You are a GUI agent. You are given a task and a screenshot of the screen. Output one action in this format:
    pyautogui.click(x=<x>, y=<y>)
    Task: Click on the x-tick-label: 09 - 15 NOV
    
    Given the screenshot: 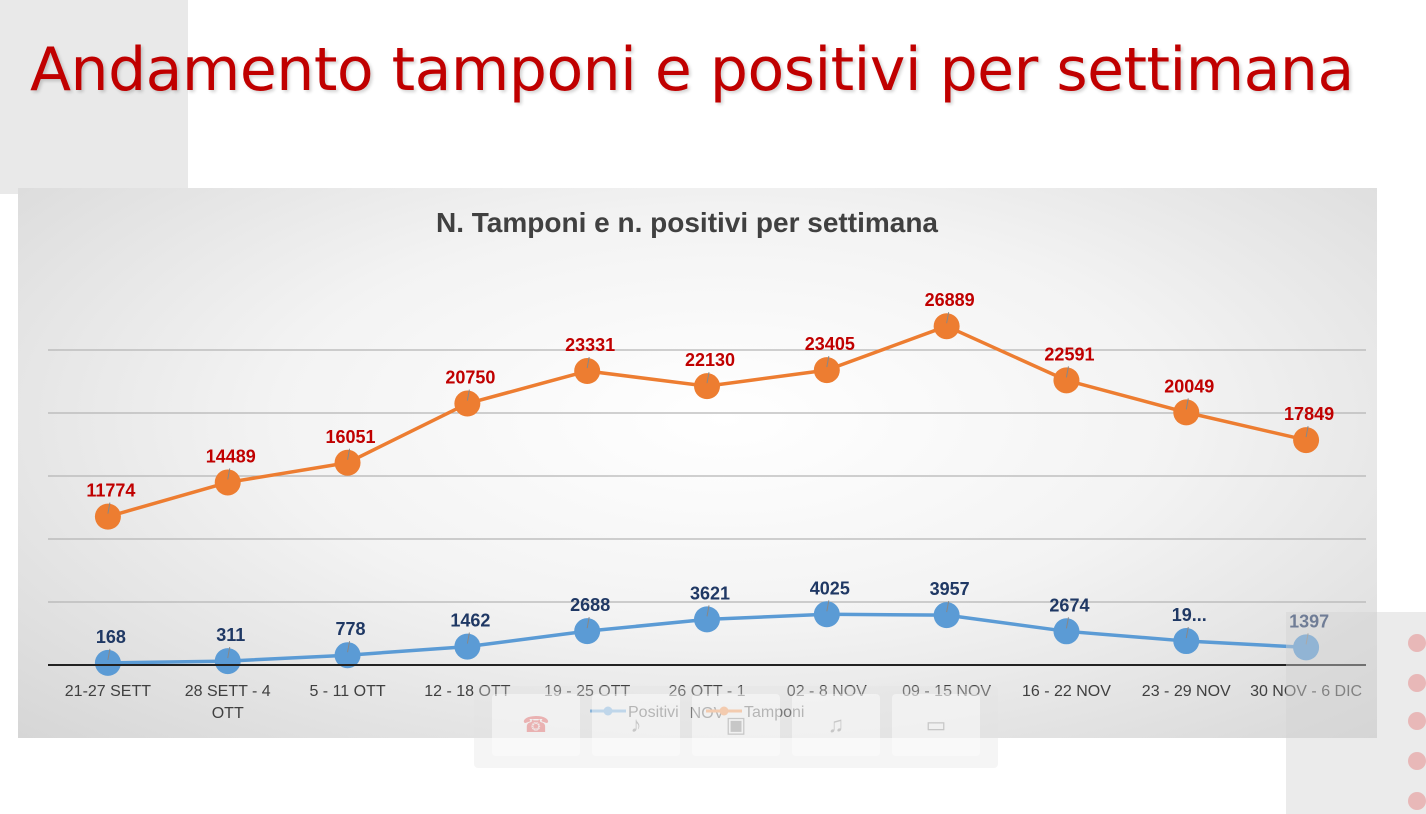 What is the action you would take?
    pyautogui.click(x=946, y=691)
    